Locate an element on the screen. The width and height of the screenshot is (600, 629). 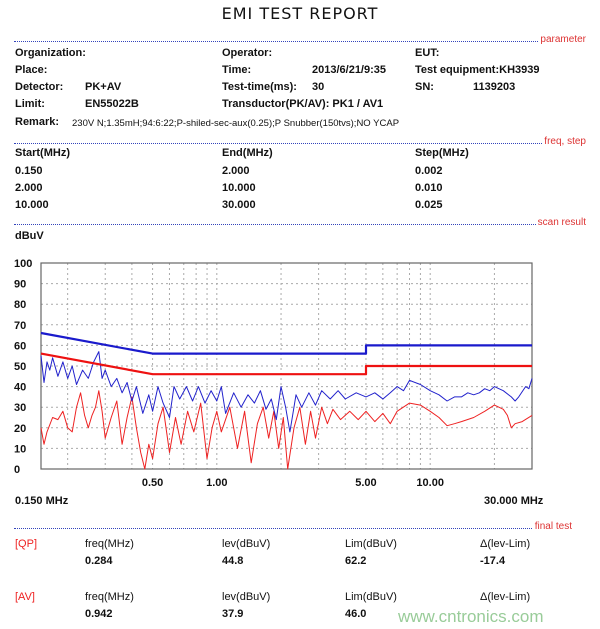
organization-label: Organization: is located at coordinates (50, 53).